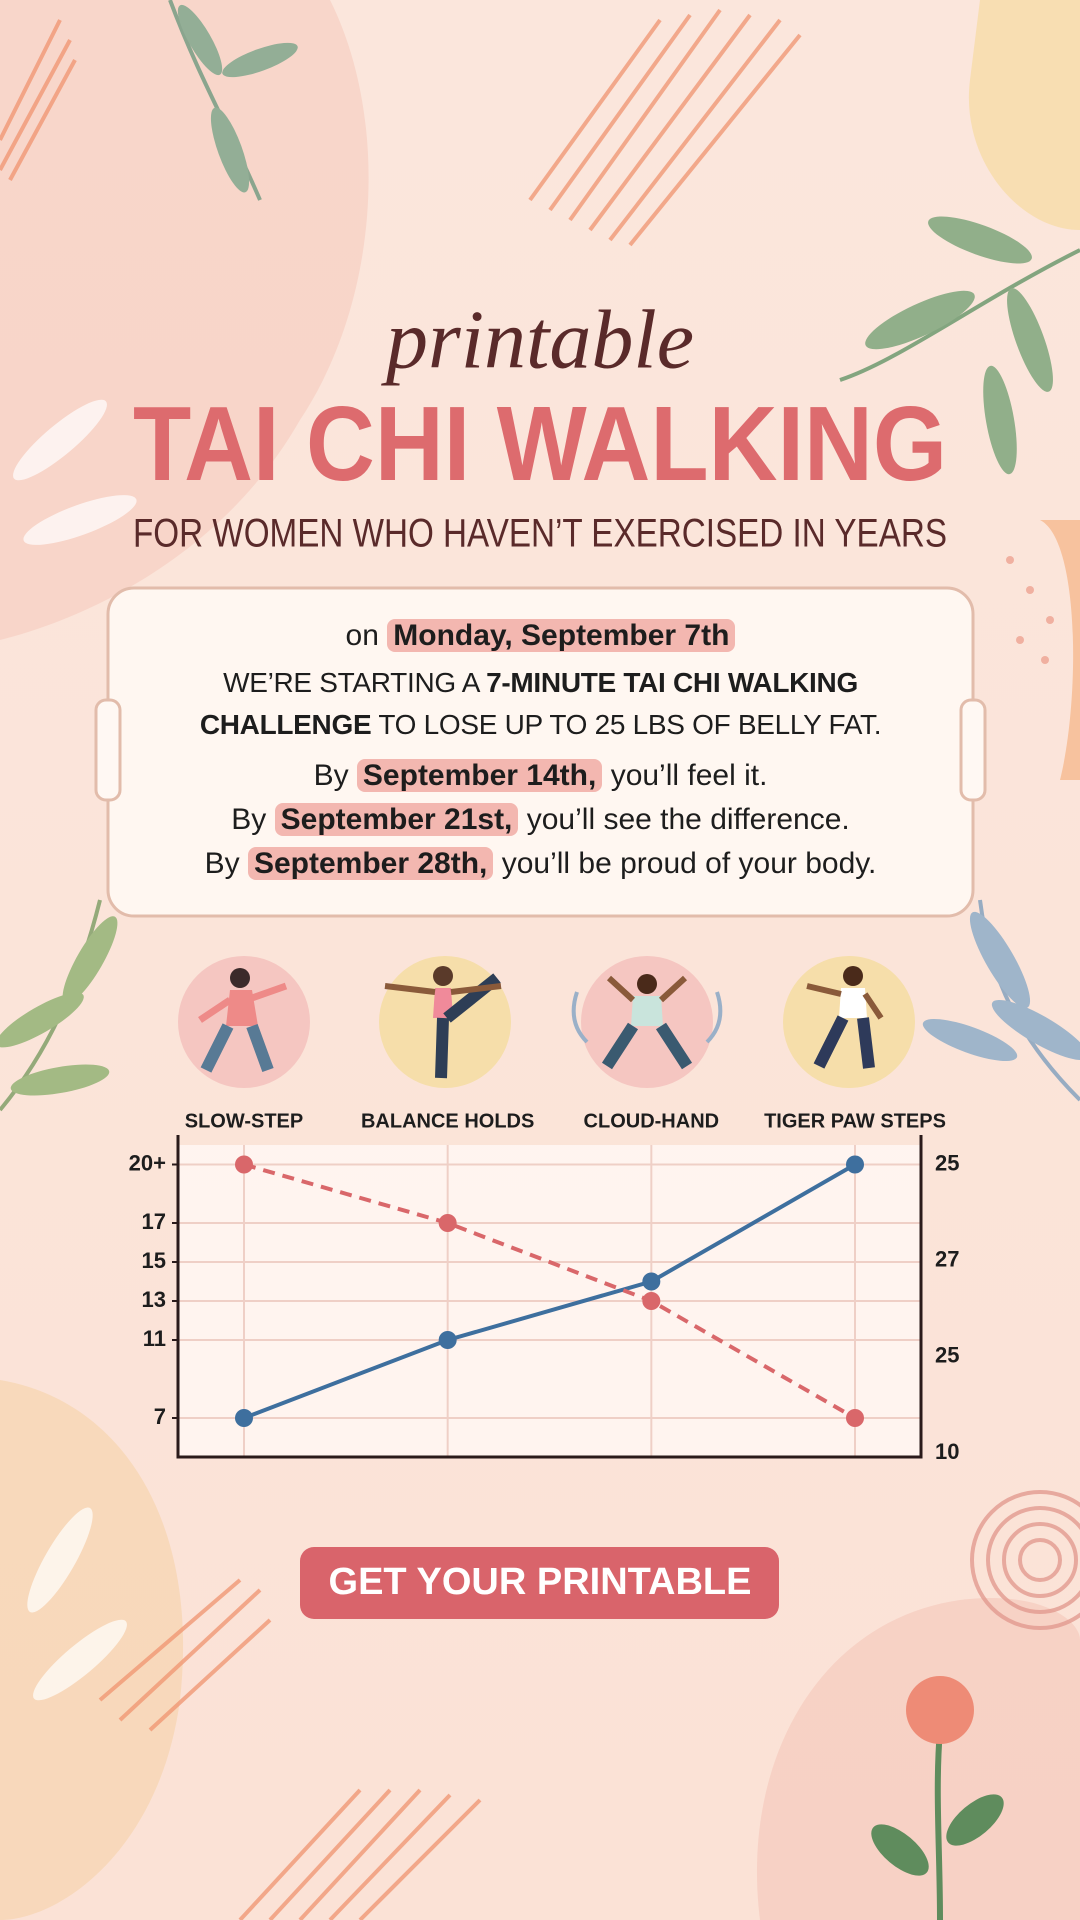  What do you see at coordinates (855, 1121) in the screenshot?
I see `category-label: TIGER PAW STEPS` at bounding box center [855, 1121].